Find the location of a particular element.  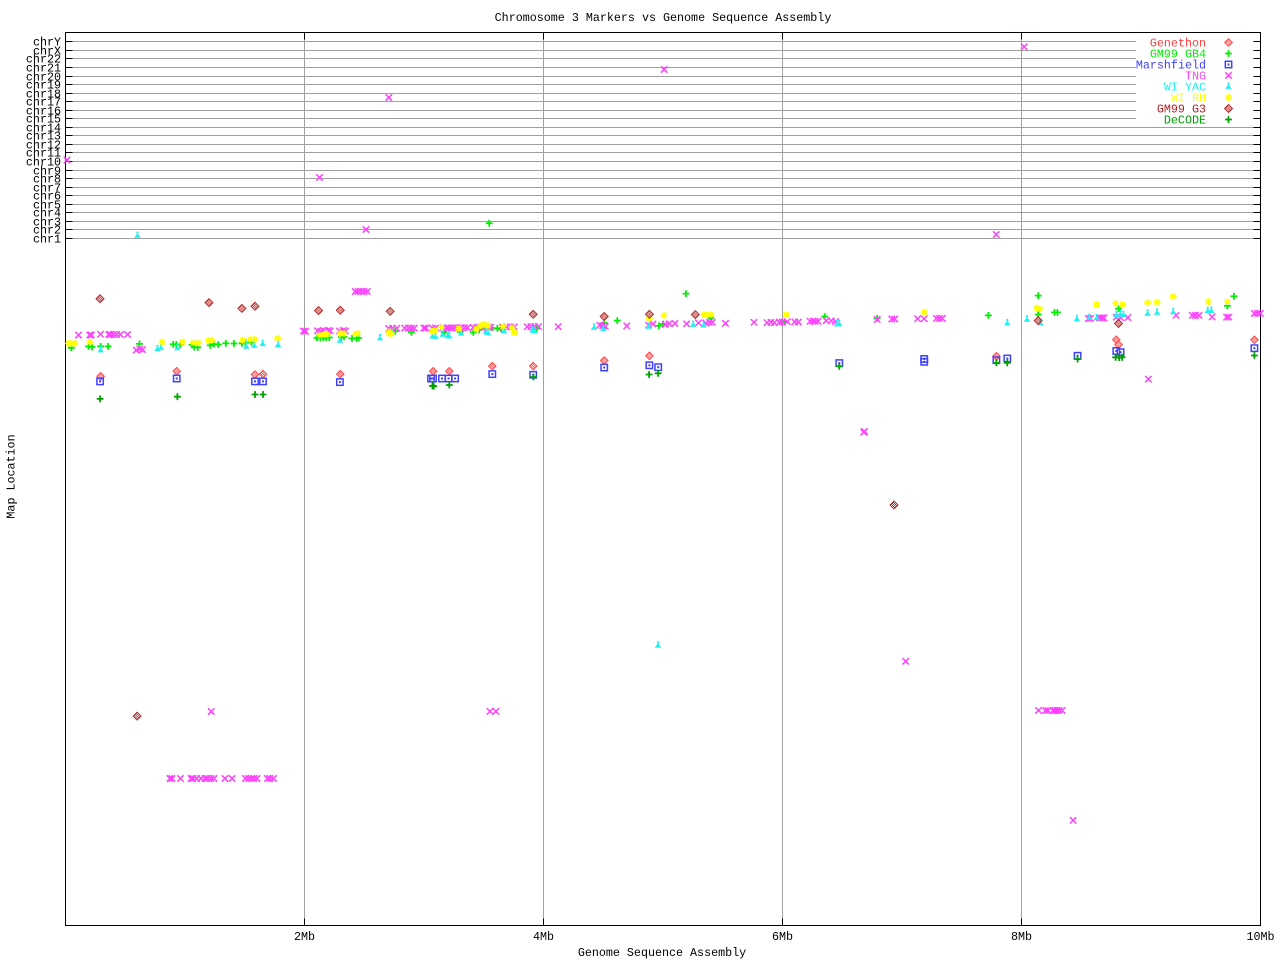

svg-text: chr14 is located at coordinates (43, 129).